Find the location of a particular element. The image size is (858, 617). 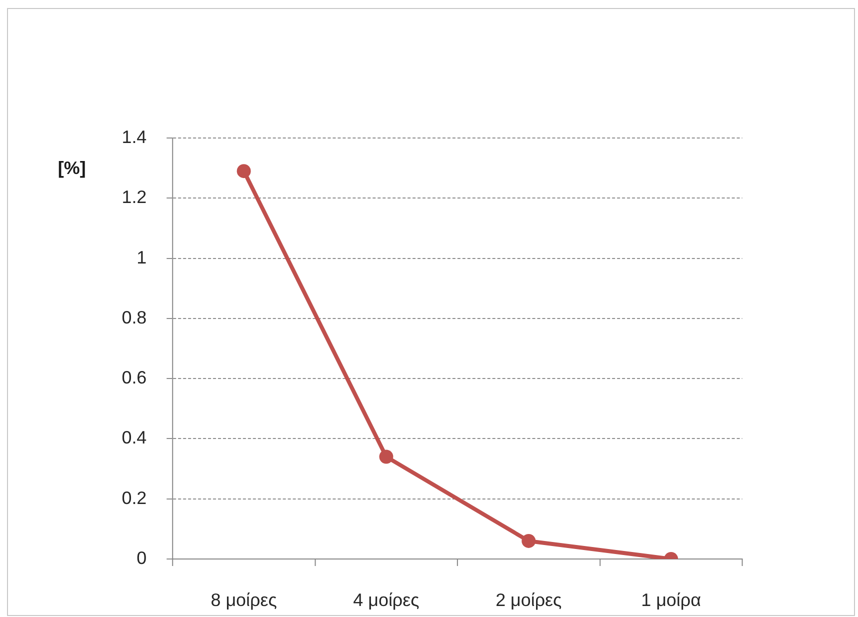

x-tick-label: 1 μοίρα is located at coordinates (671, 600).